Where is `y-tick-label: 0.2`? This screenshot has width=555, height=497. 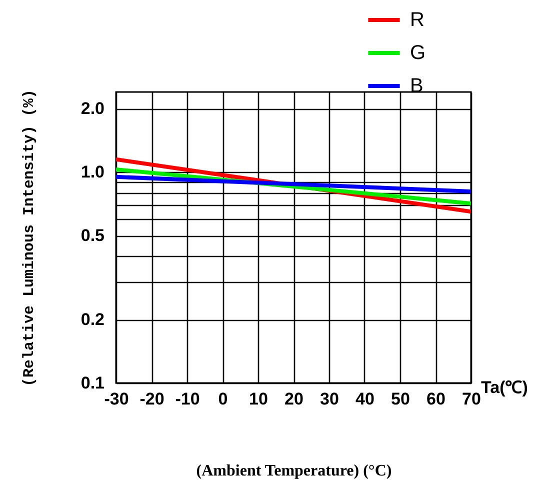
y-tick-label: 0.2 is located at coordinates (92, 320).